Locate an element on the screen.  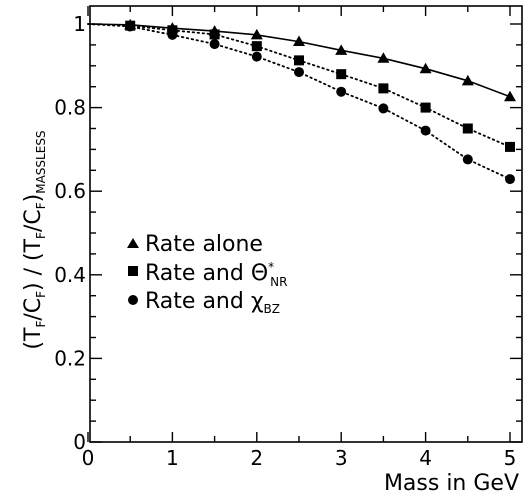
y-tick-label: 1 is located at coordinates (79, 24).